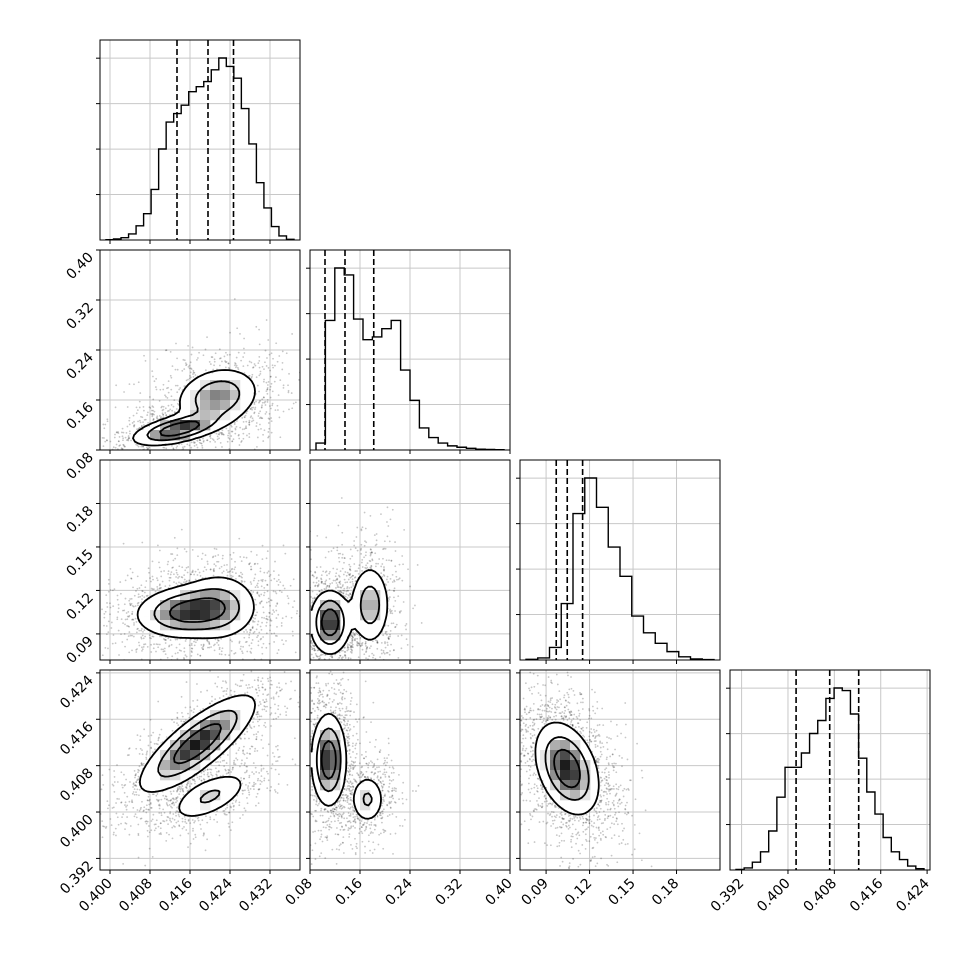 The height and width of the screenshot is (970, 970). I want to click on contour-line, so click(195, 608).